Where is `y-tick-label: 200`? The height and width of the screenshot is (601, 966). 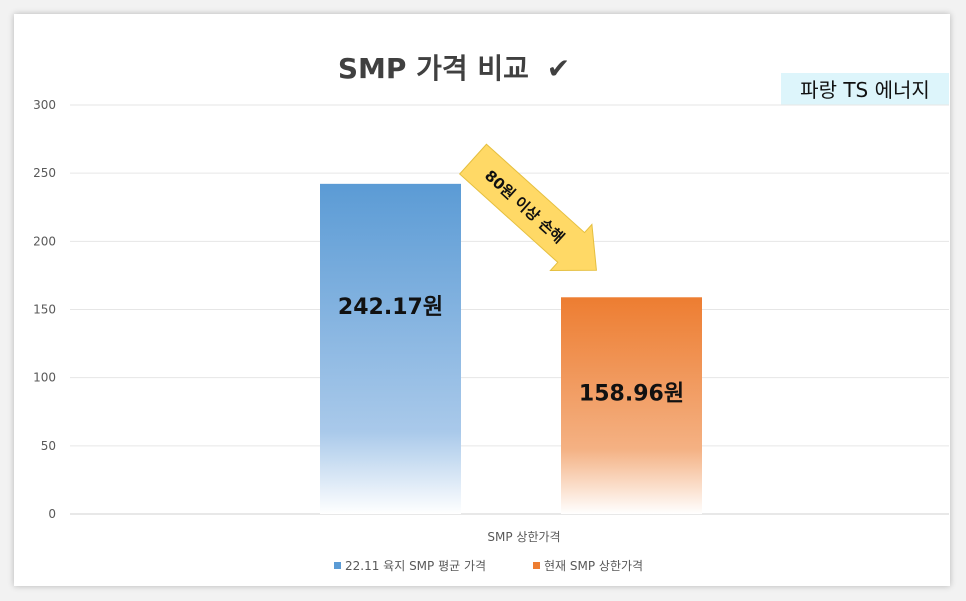 y-tick-label: 200 is located at coordinates (44, 241).